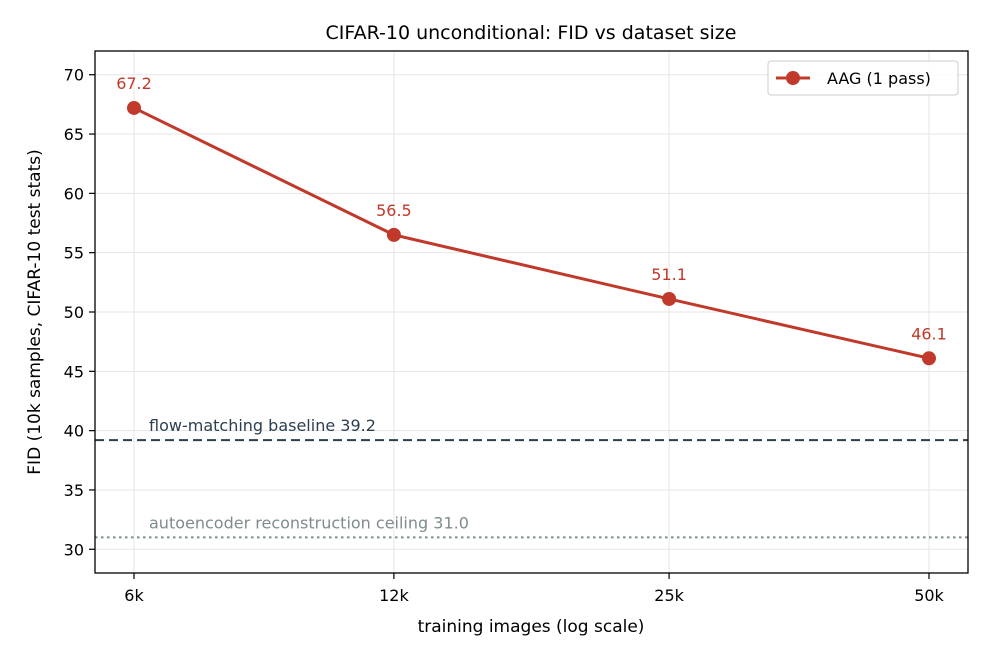  I want to click on data-label: 46.1, so click(929, 333).